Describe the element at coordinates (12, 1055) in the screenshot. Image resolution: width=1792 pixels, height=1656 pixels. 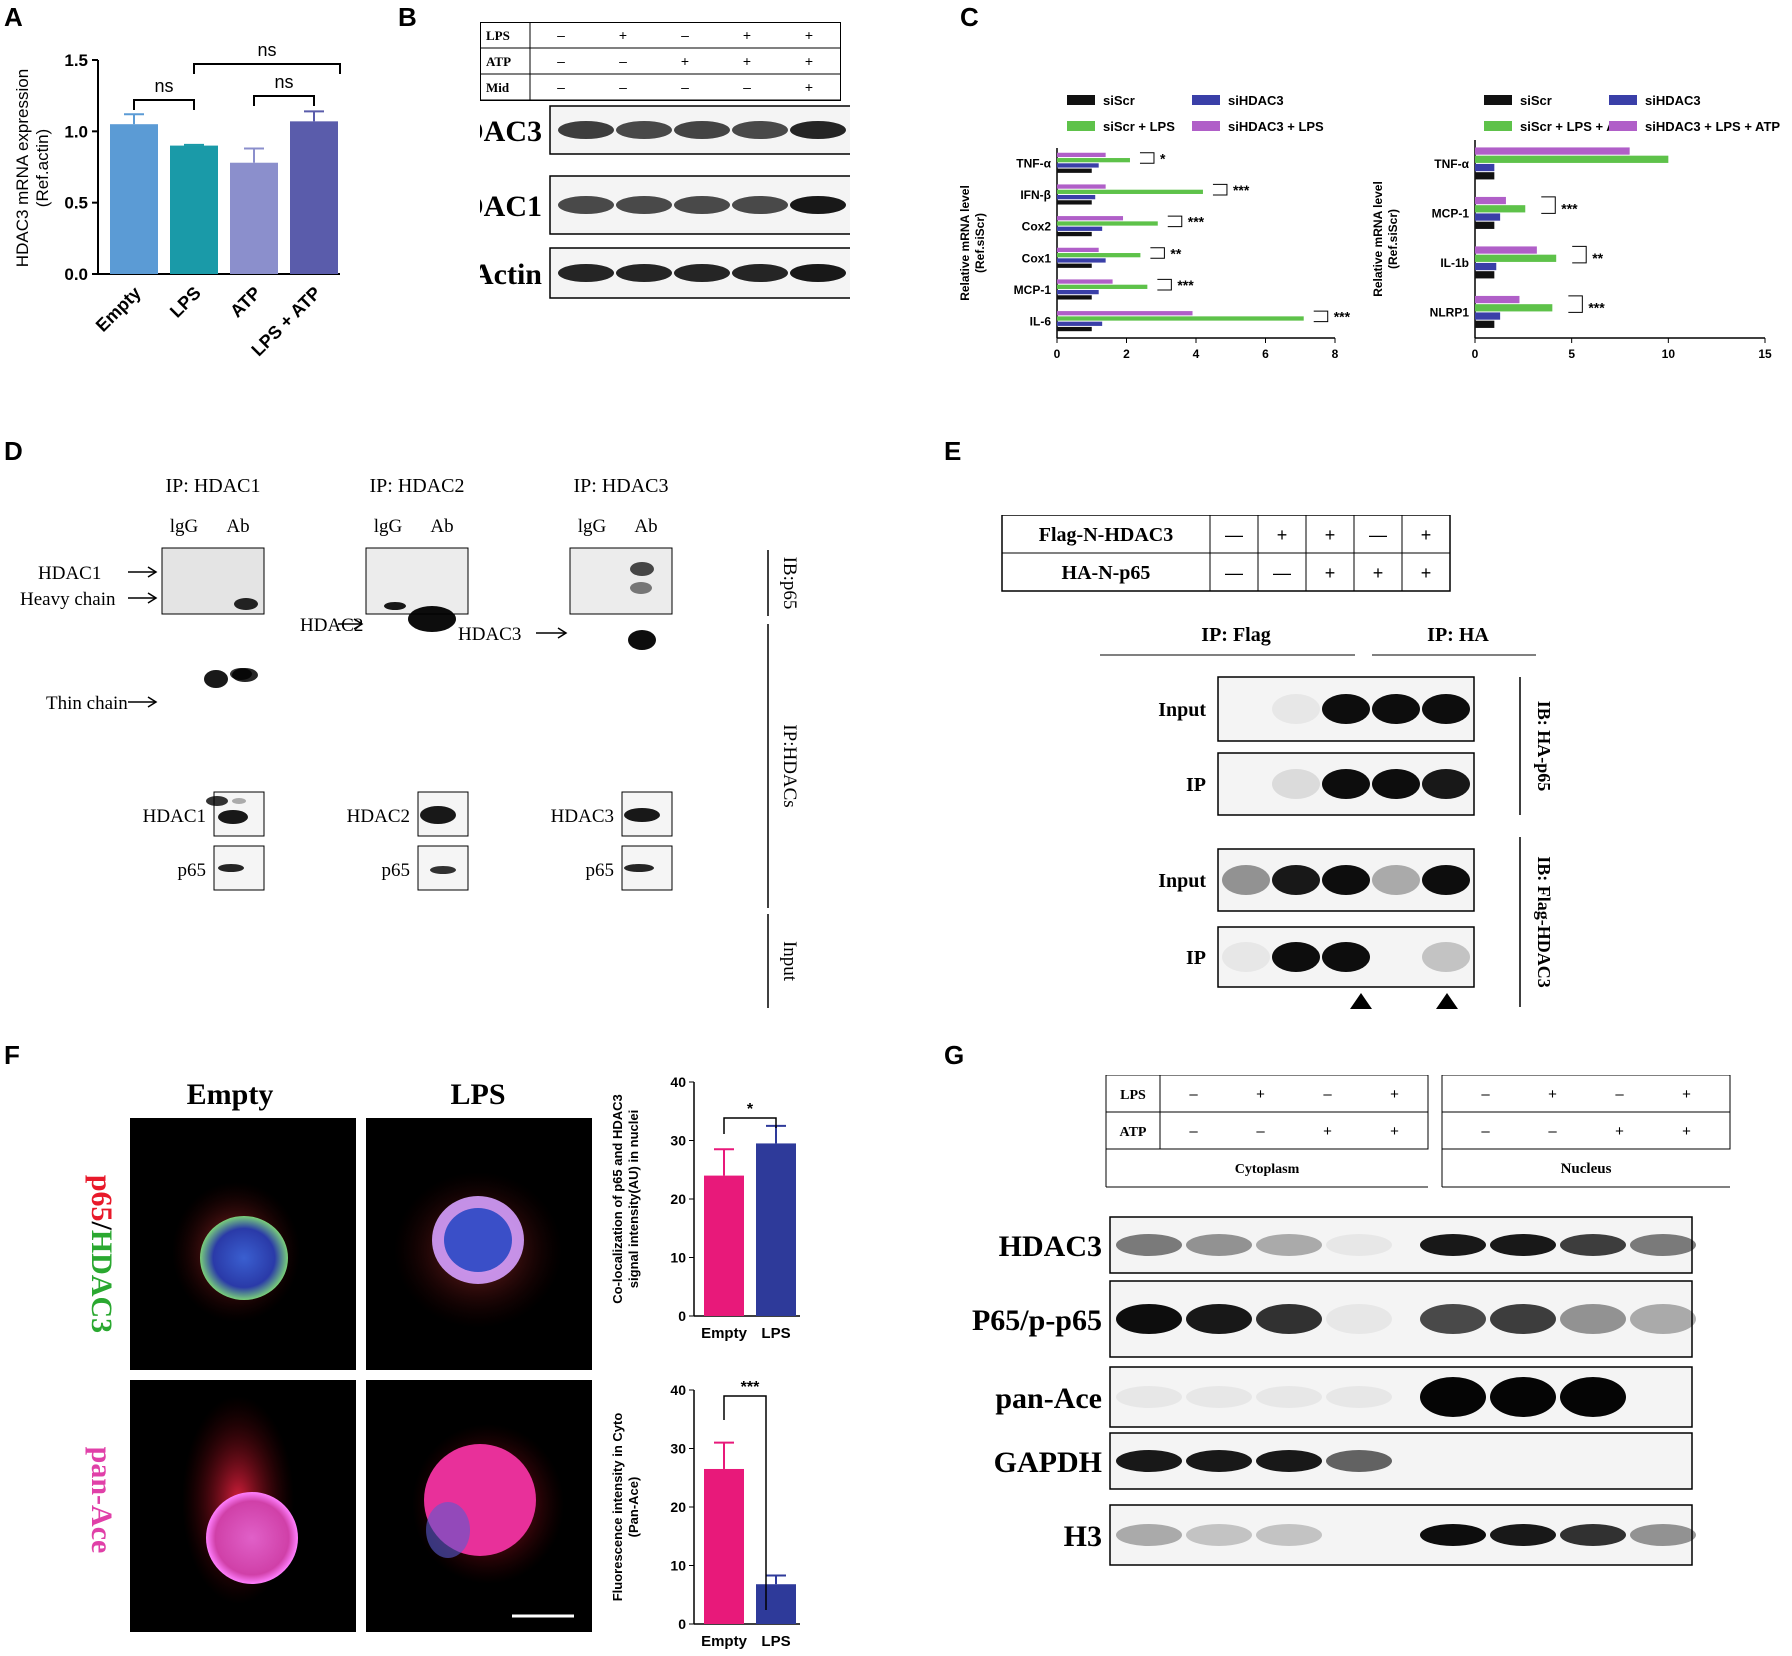
I see `panel-label-f: F` at that location.